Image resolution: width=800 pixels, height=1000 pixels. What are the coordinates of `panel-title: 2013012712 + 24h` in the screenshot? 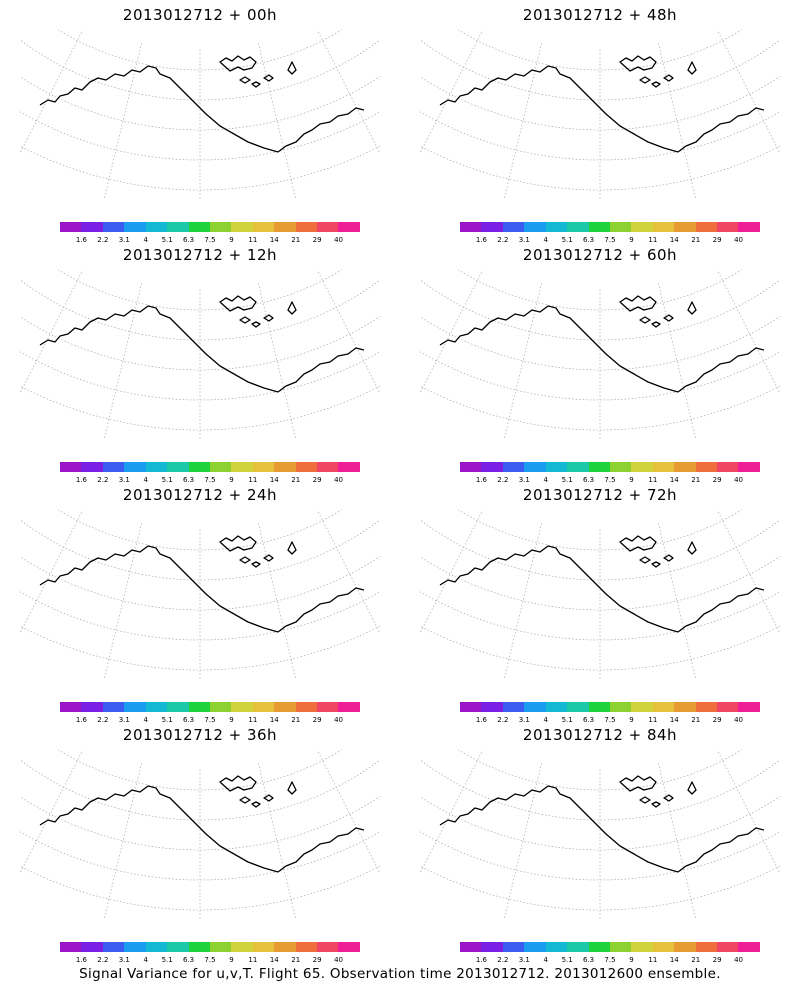 It's located at (200, 495).